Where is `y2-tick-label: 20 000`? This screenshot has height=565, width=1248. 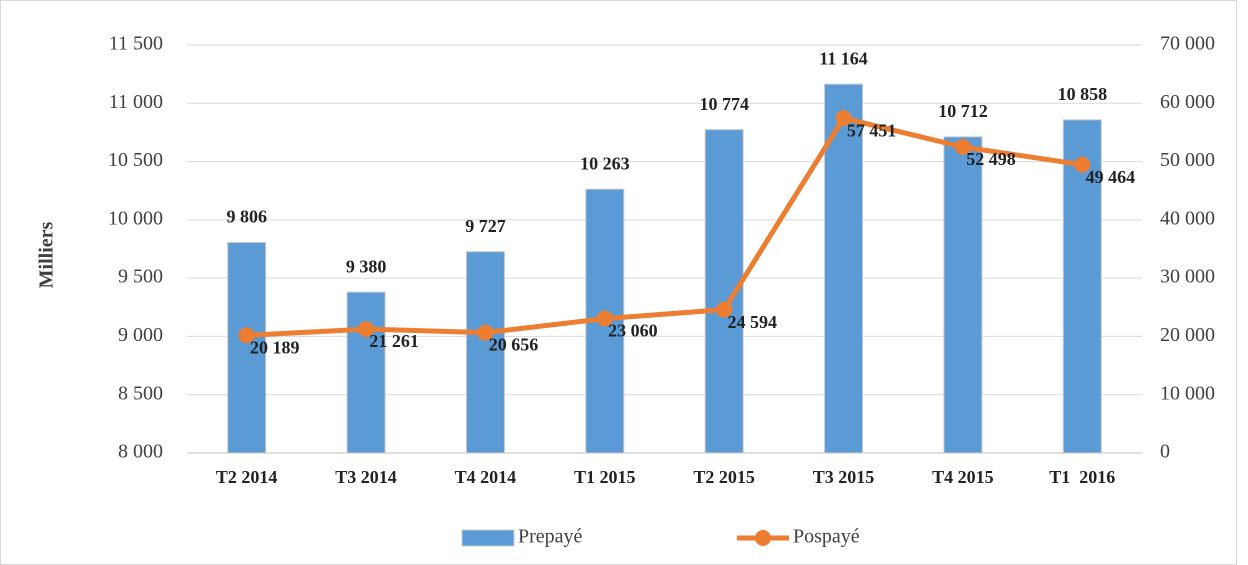
y2-tick-label: 20 000 is located at coordinates (1187, 335).